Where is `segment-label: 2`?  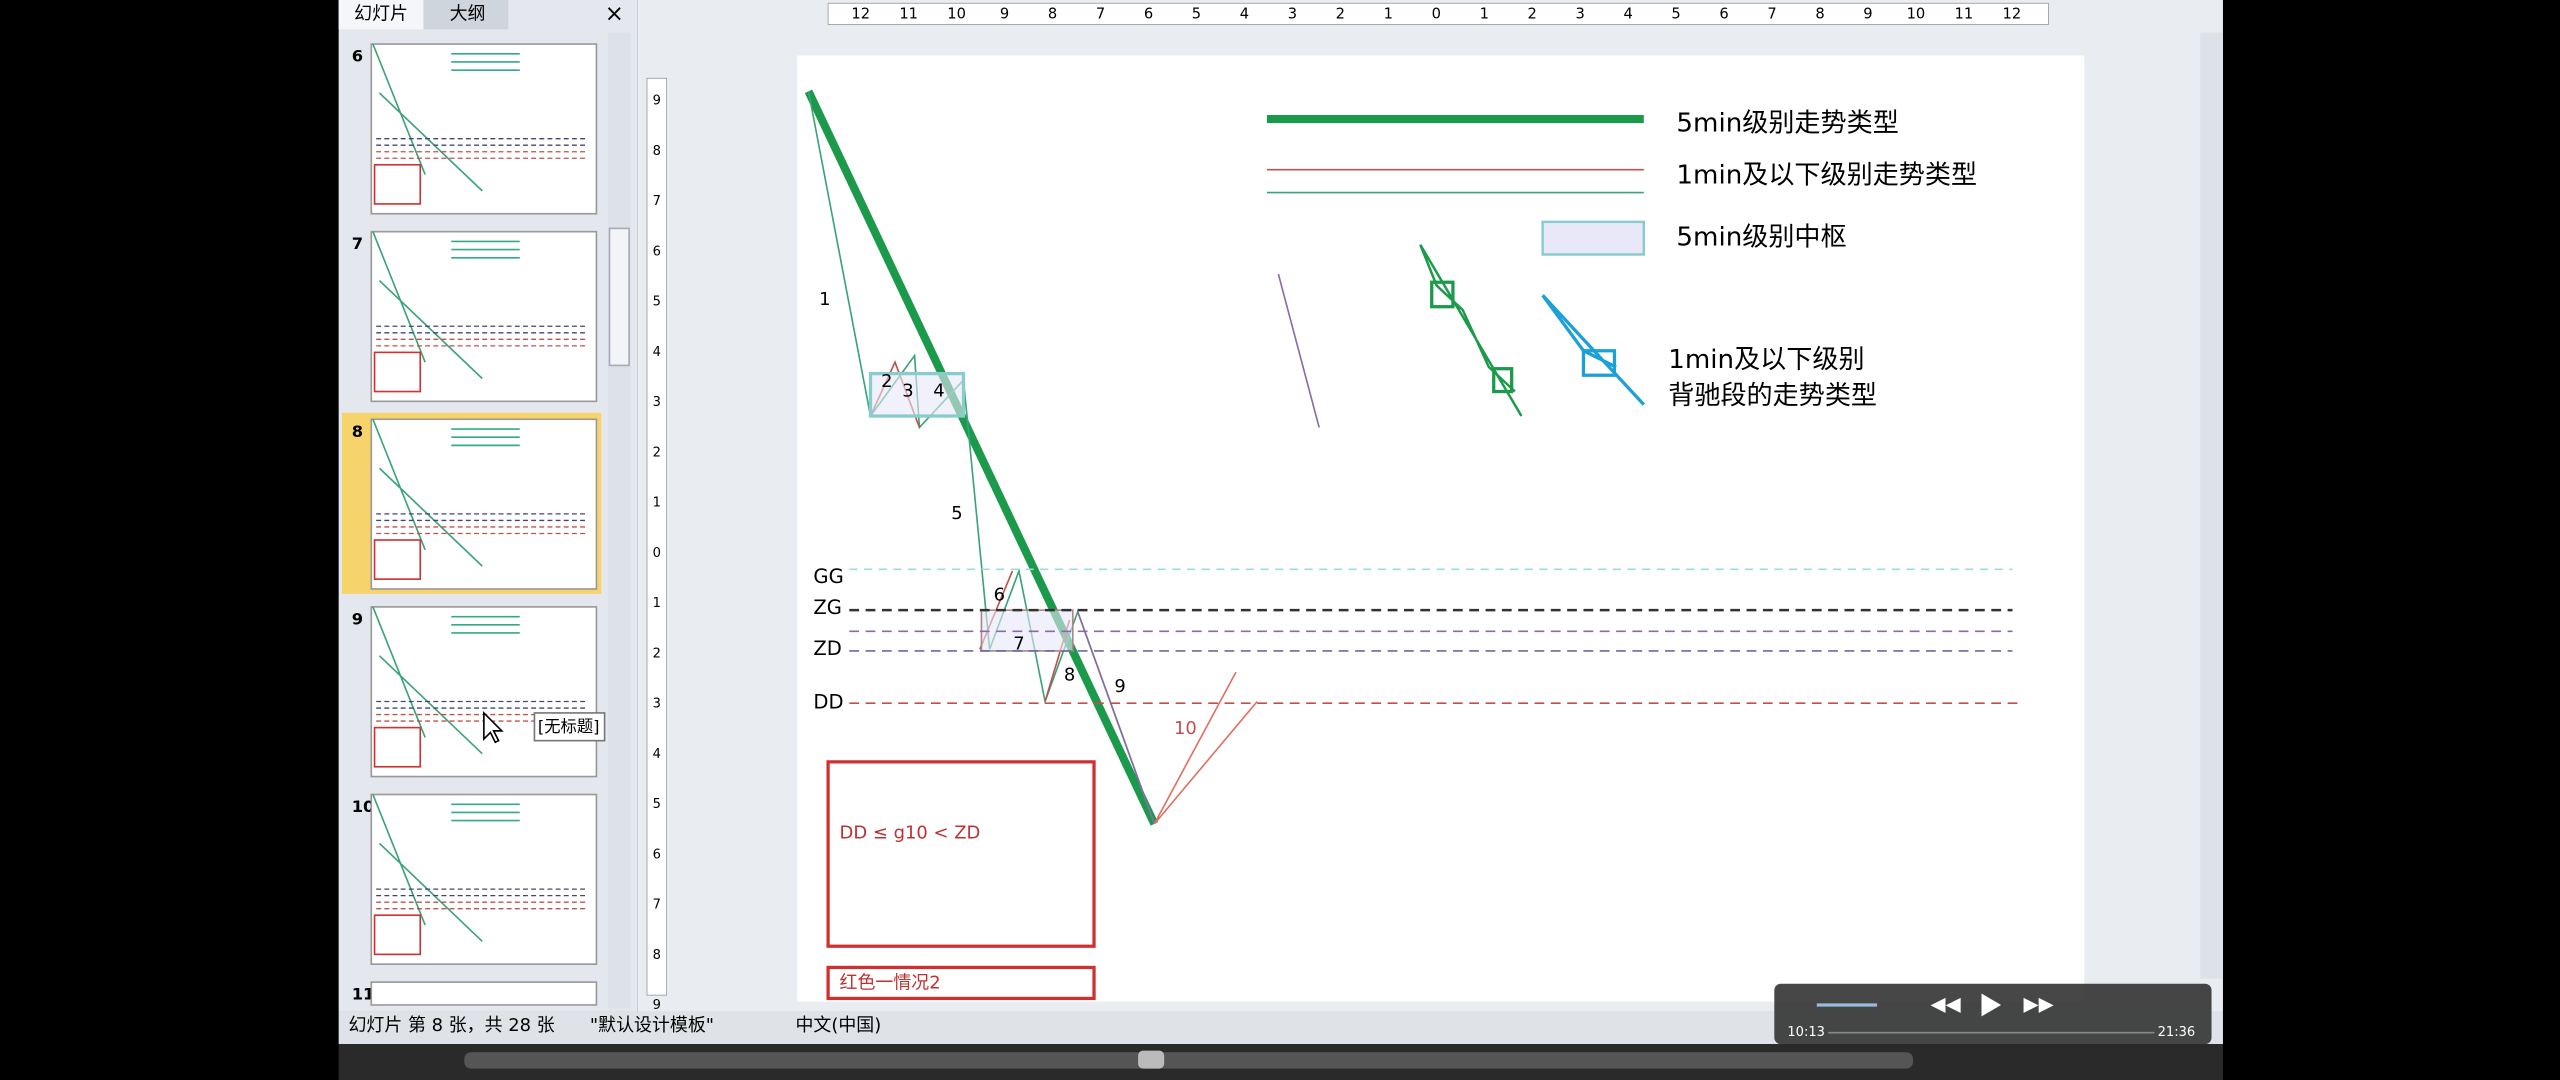 segment-label: 2 is located at coordinates (886, 381).